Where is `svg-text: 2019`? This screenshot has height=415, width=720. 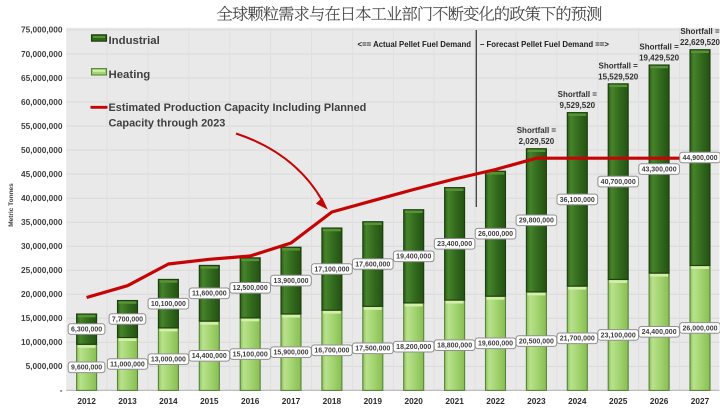
svg-text: 2019 is located at coordinates (373, 401).